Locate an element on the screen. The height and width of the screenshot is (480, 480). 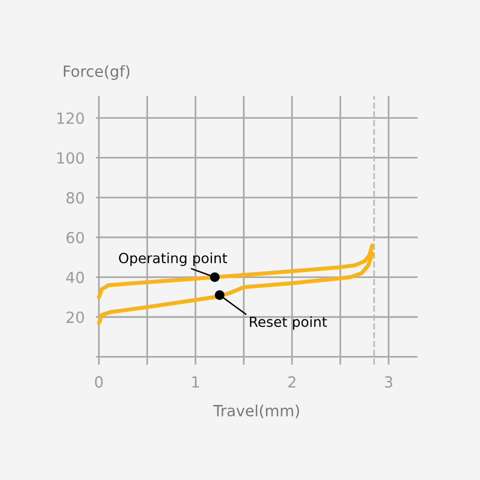
x-tick-label: 1 is located at coordinates (195, 382).